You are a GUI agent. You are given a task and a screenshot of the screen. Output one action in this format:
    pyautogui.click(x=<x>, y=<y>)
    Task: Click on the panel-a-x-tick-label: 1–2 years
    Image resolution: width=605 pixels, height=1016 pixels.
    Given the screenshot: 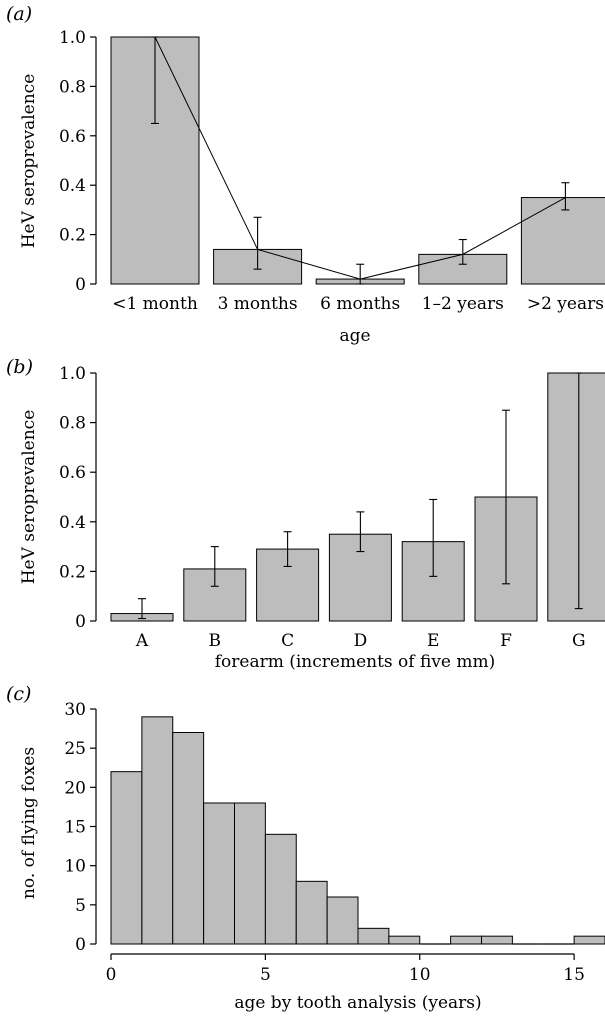 What is the action you would take?
    pyautogui.click(x=463, y=304)
    